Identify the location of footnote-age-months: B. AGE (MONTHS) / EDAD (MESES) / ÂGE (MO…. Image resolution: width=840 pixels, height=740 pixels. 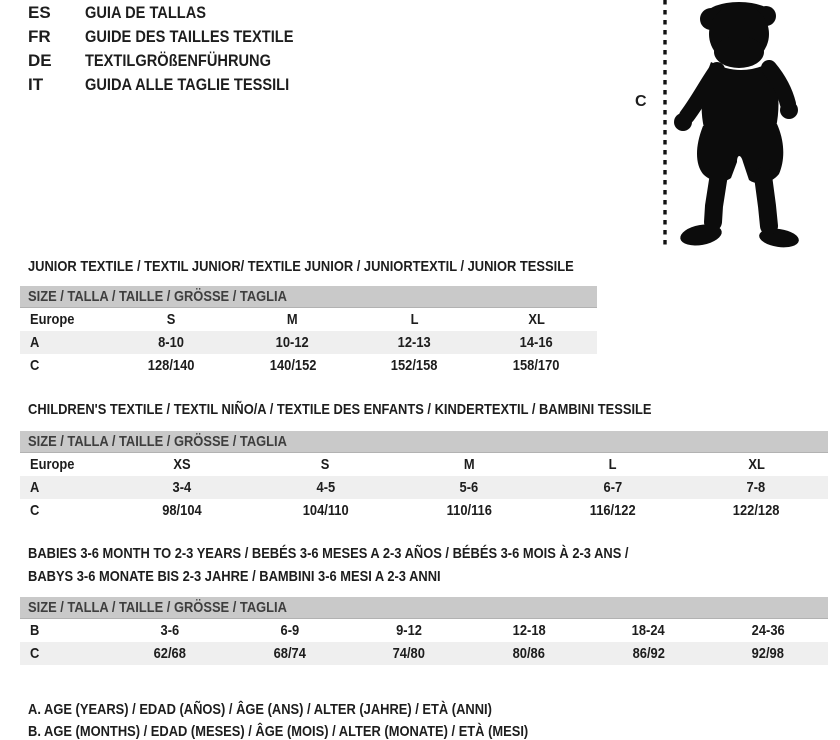
(278, 731).